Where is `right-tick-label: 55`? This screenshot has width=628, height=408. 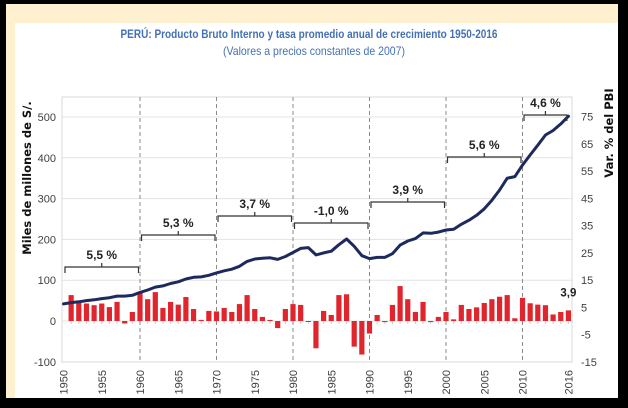
right-tick-label: 55 is located at coordinates (587, 172).